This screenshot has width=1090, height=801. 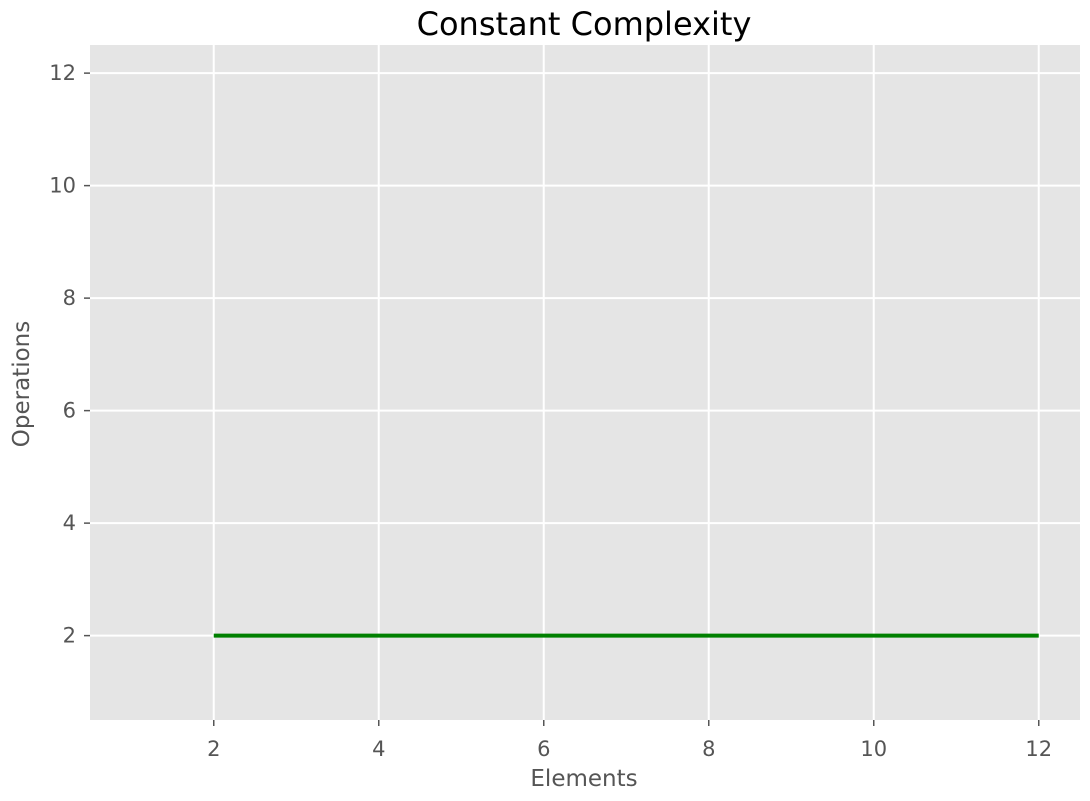 What do you see at coordinates (62, 186) in the screenshot?
I see `y-tick-label: 10` at bounding box center [62, 186].